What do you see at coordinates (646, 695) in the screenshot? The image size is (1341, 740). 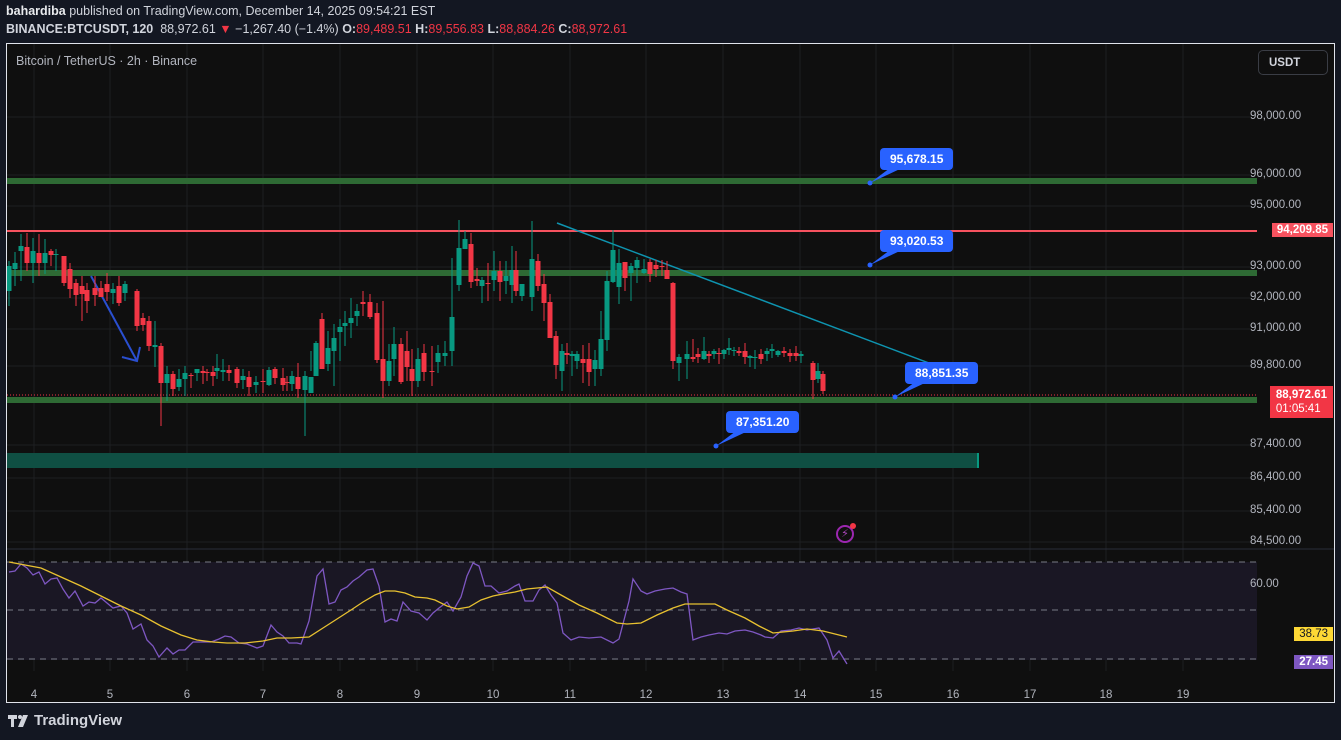 I see `time-axis-label: 12` at bounding box center [646, 695].